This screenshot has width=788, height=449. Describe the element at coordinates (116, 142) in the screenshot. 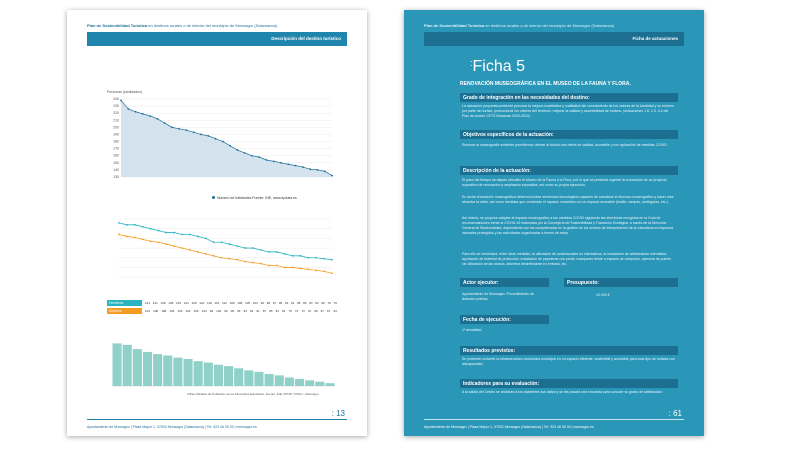

I see `y-tick-label: 180` at that location.